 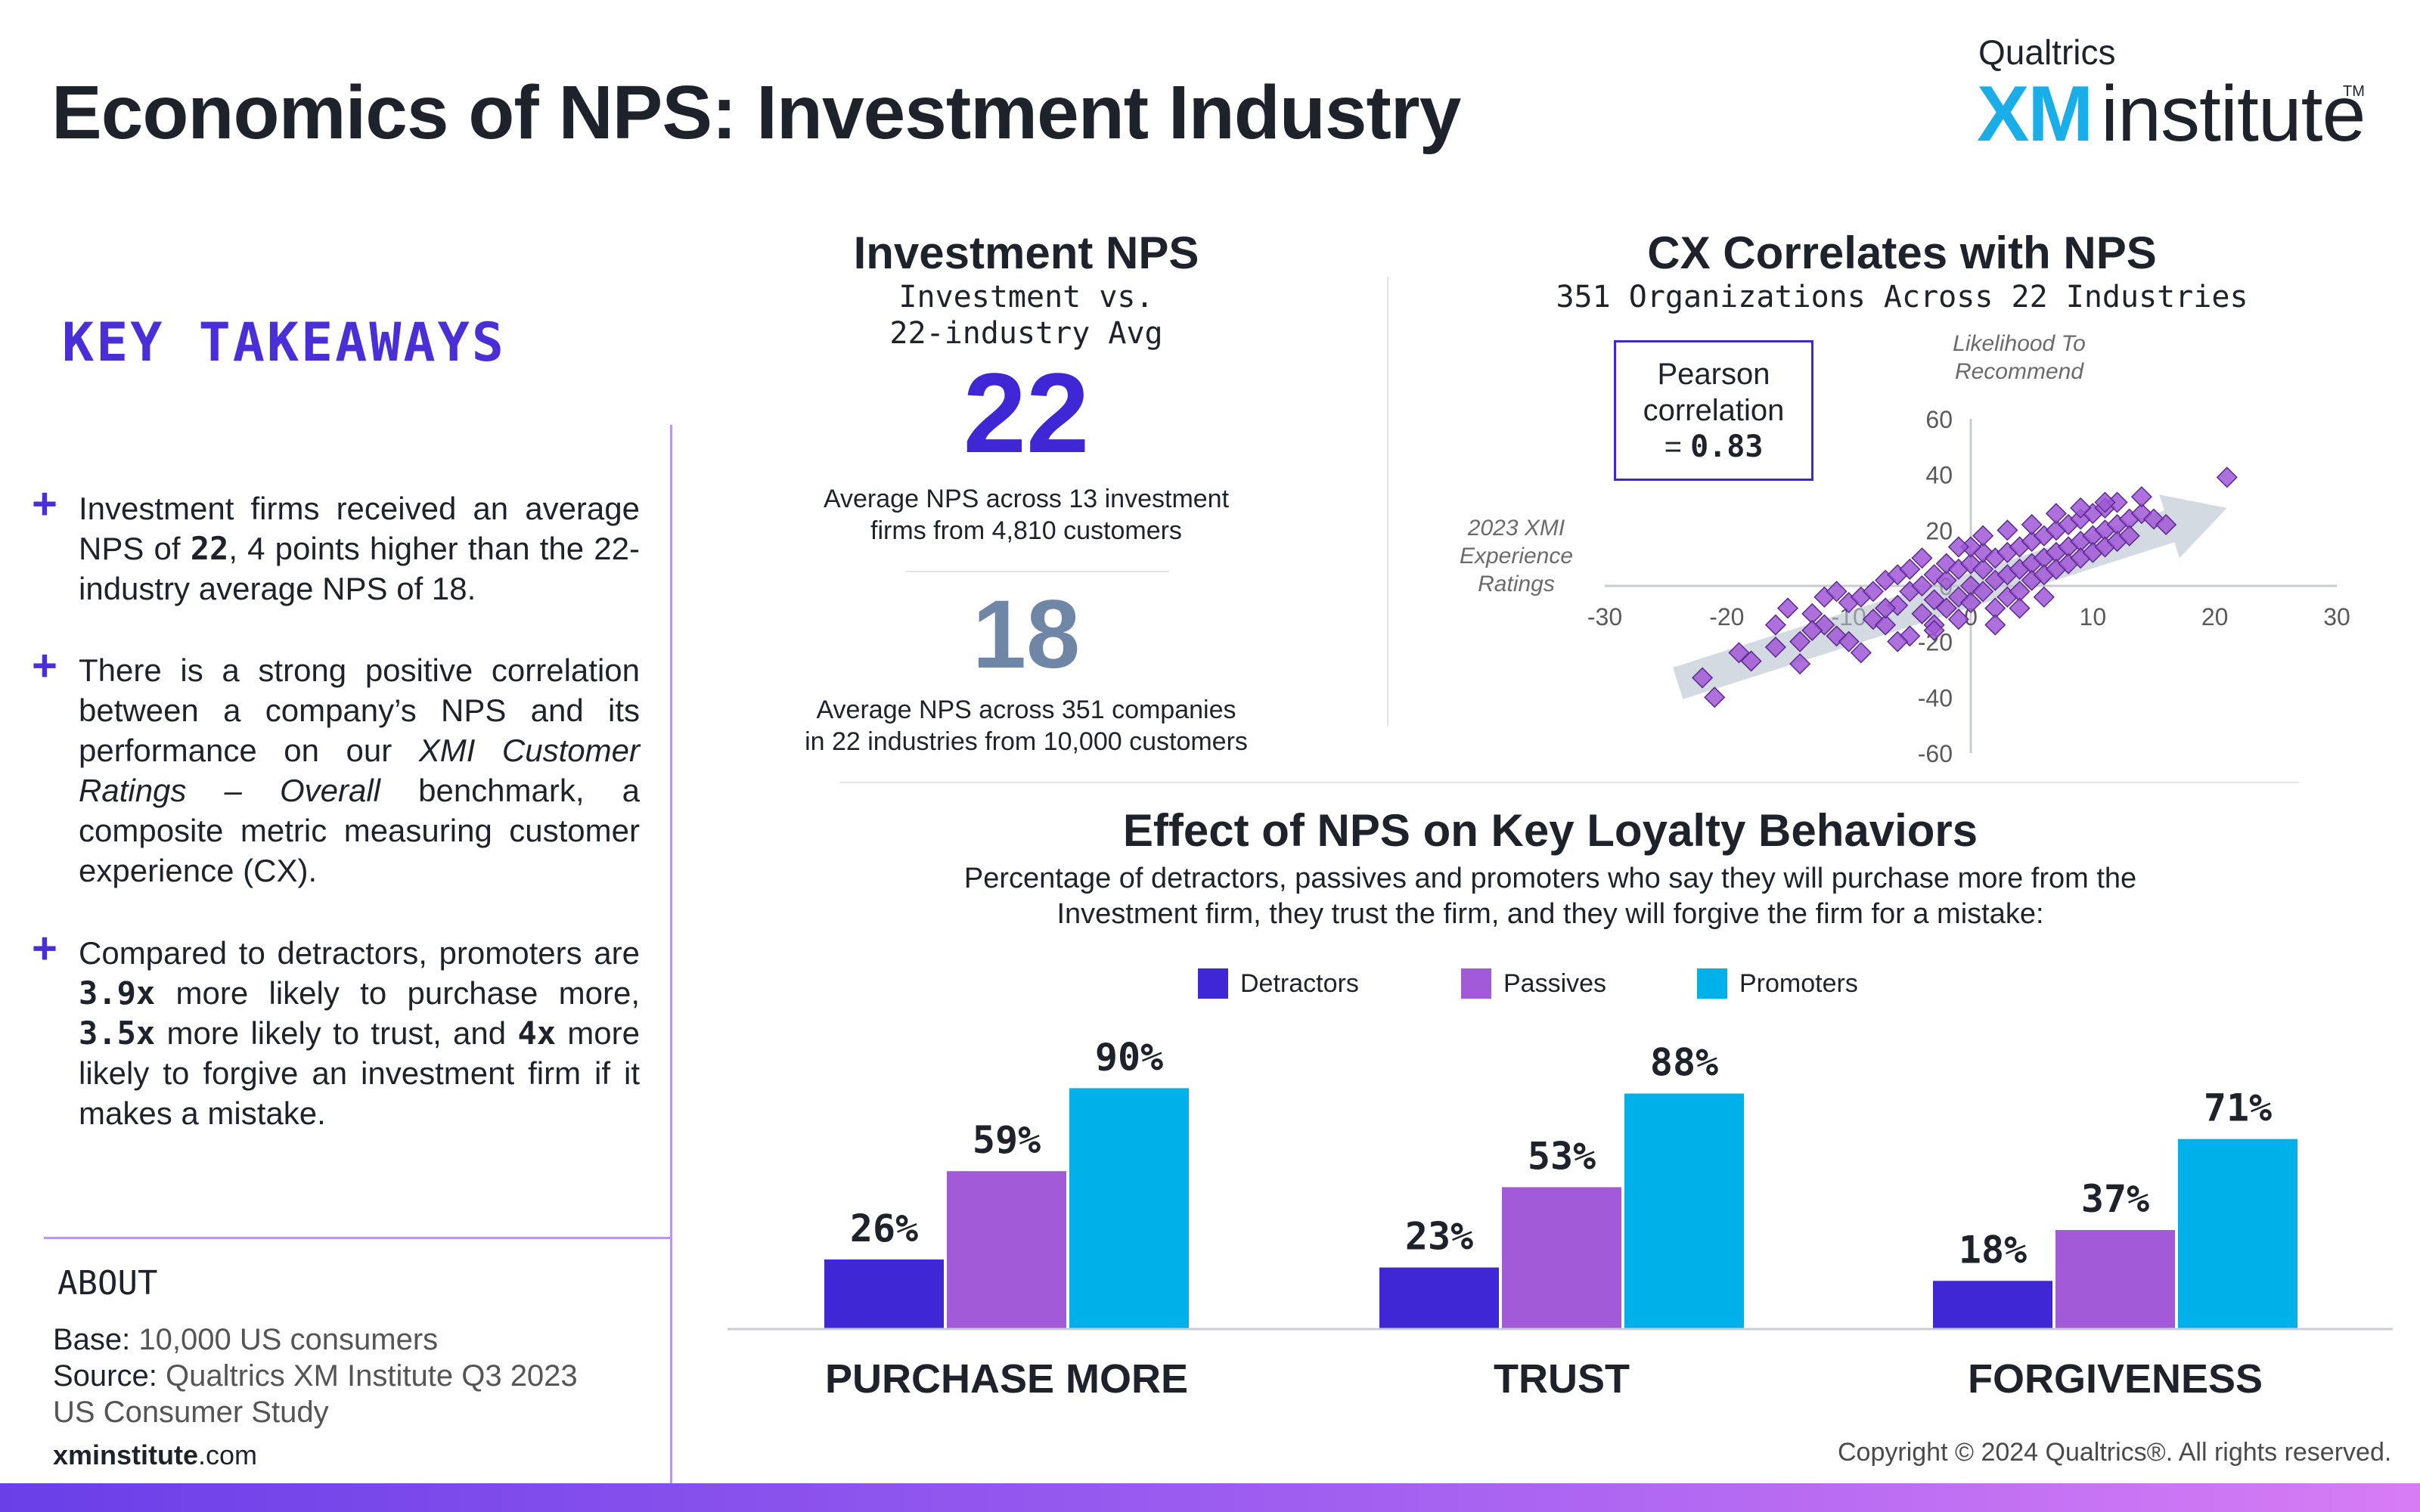 What do you see at coordinates (1037, 571) in the screenshot?
I see `nps-divider` at bounding box center [1037, 571].